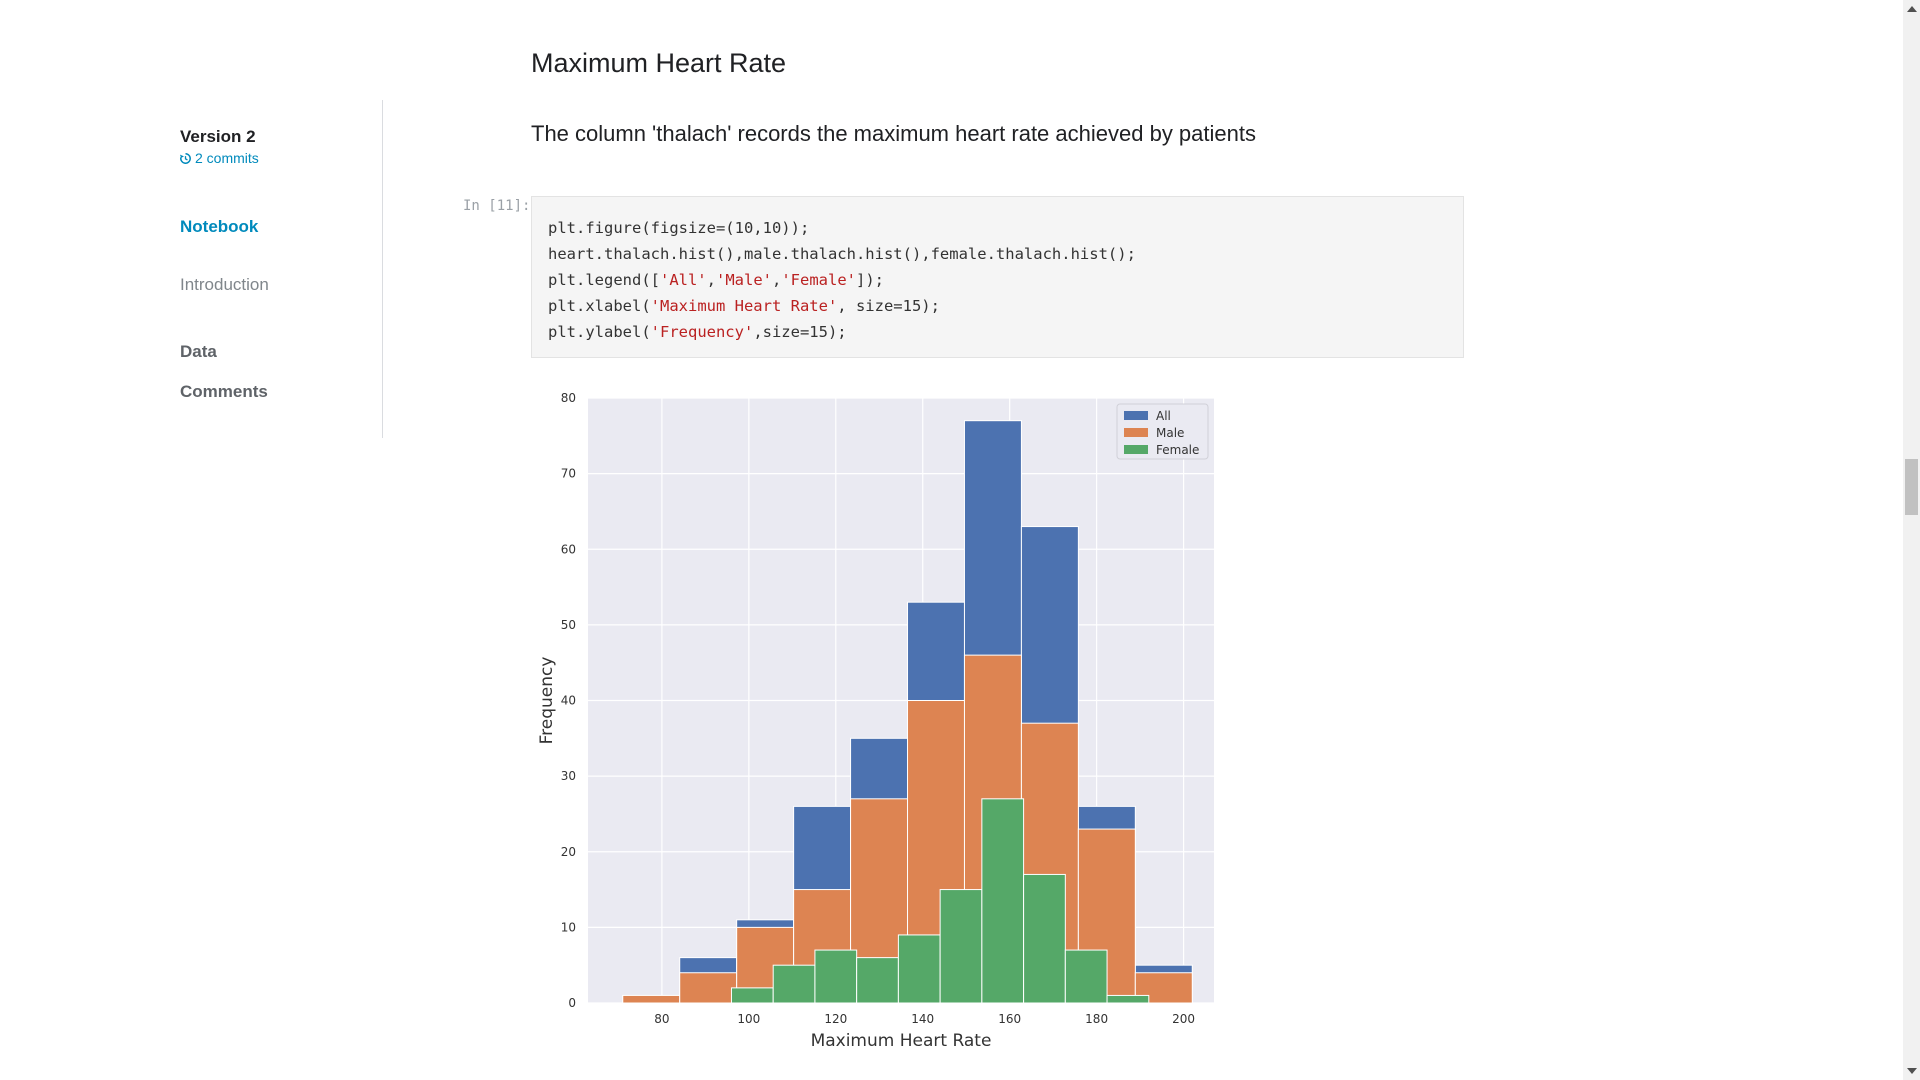  I want to click on x-tick-label: 140, so click(922, 1019).